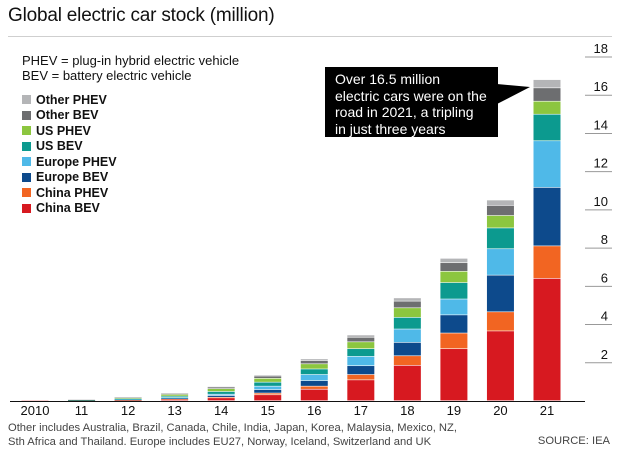  Describe the element at coordinates (604, 354) in the screenshot. I see `y-tick-label: 2` at that location.